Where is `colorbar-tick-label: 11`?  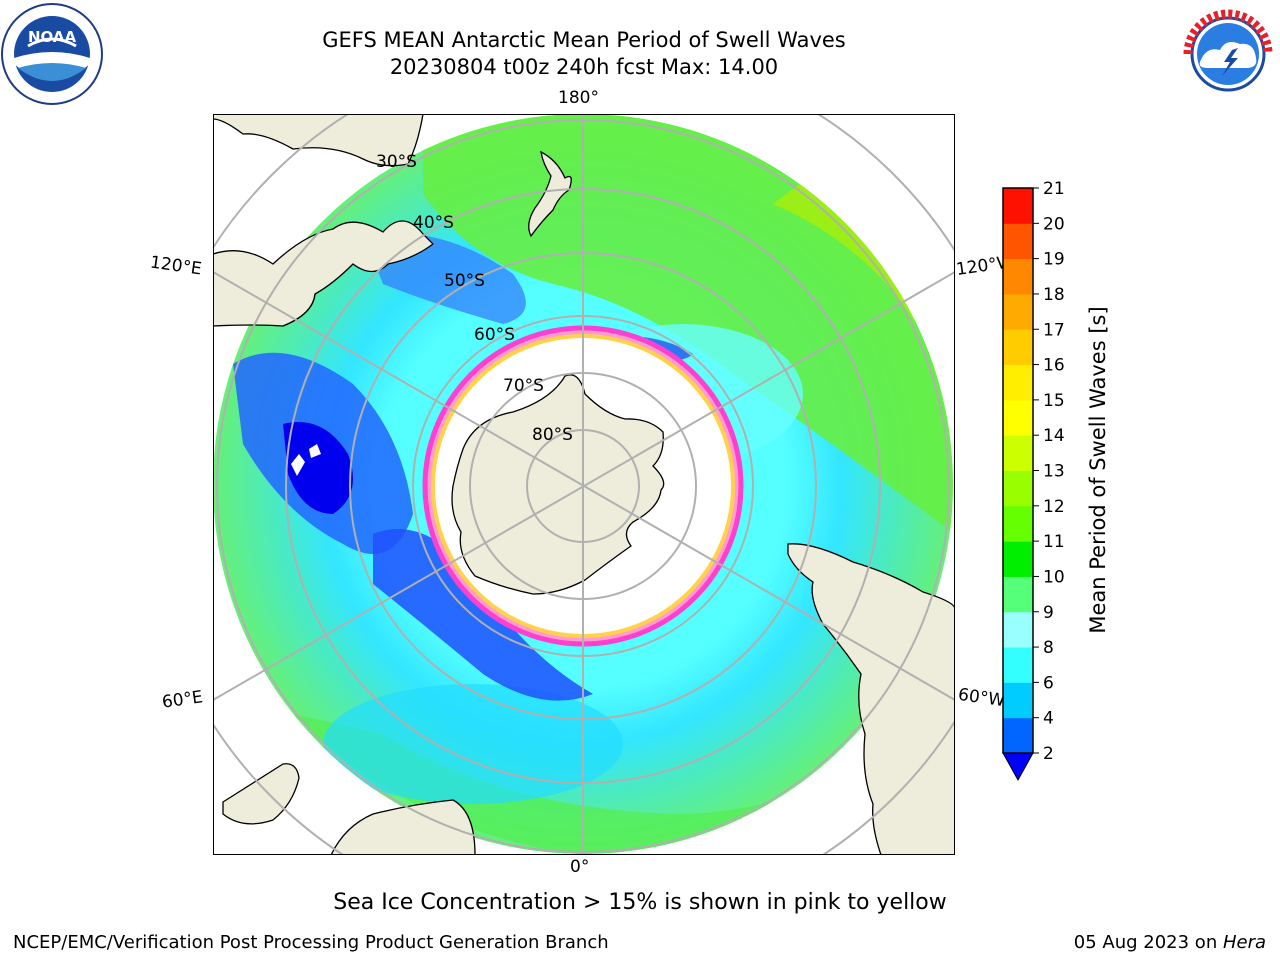
colorbar-tick-label: 11 is located at coordinates (1054, 542).